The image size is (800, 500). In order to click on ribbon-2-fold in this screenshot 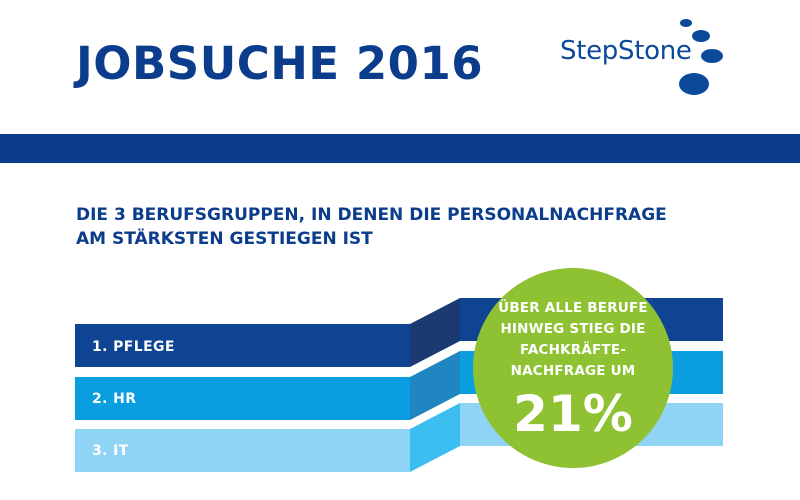, I will do `click(435, 385)`.